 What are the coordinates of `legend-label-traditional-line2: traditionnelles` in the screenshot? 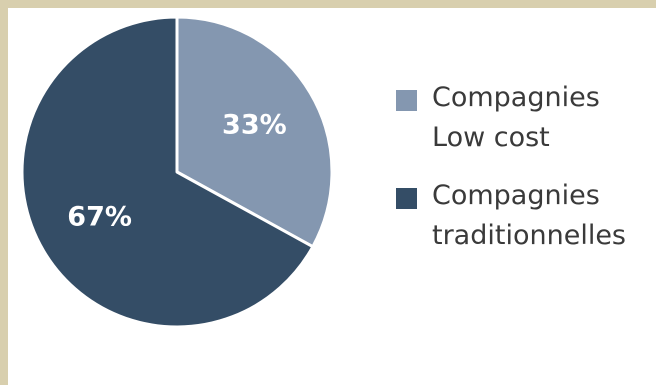 It's located at (529, 235).